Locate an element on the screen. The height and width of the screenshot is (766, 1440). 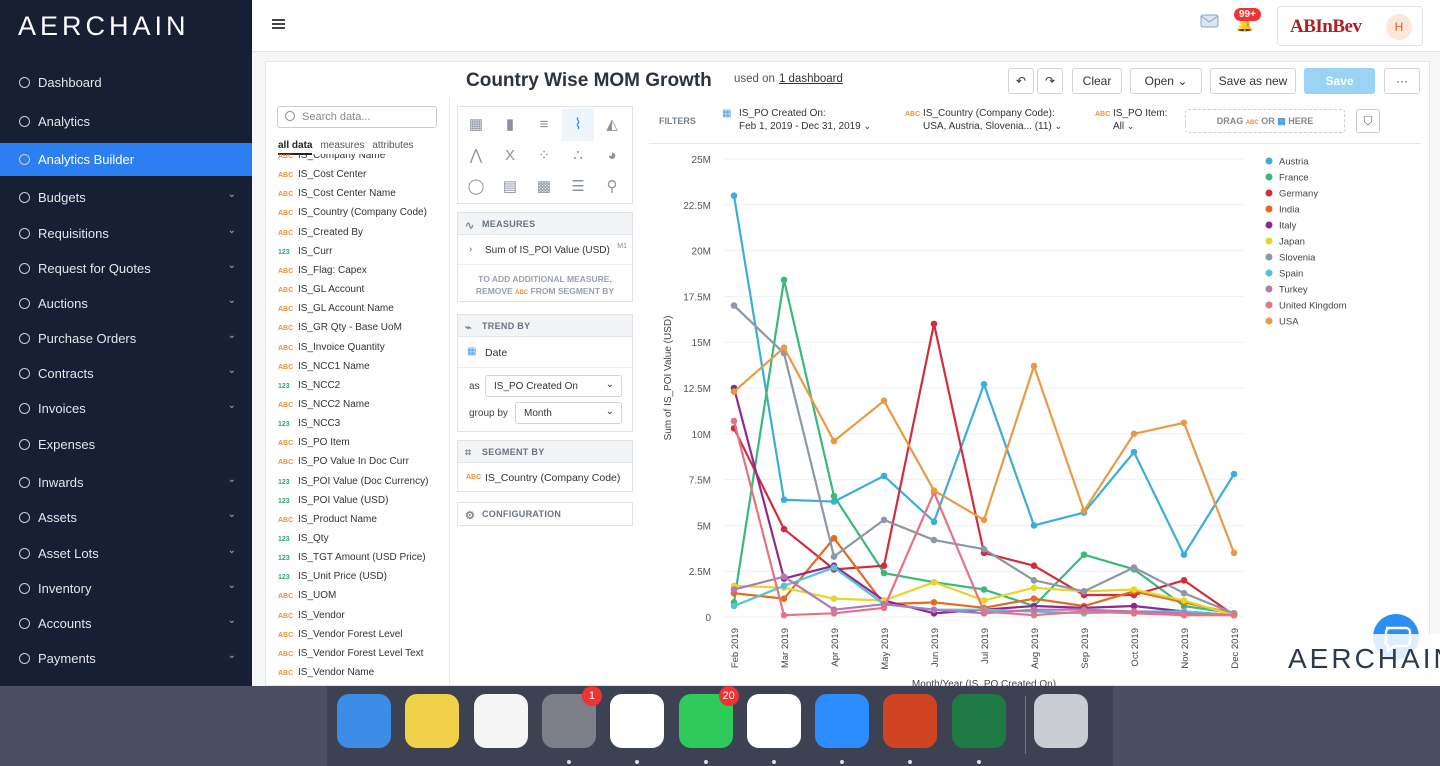
bullet-chart-icon: X is located at coordinates (509, 155).